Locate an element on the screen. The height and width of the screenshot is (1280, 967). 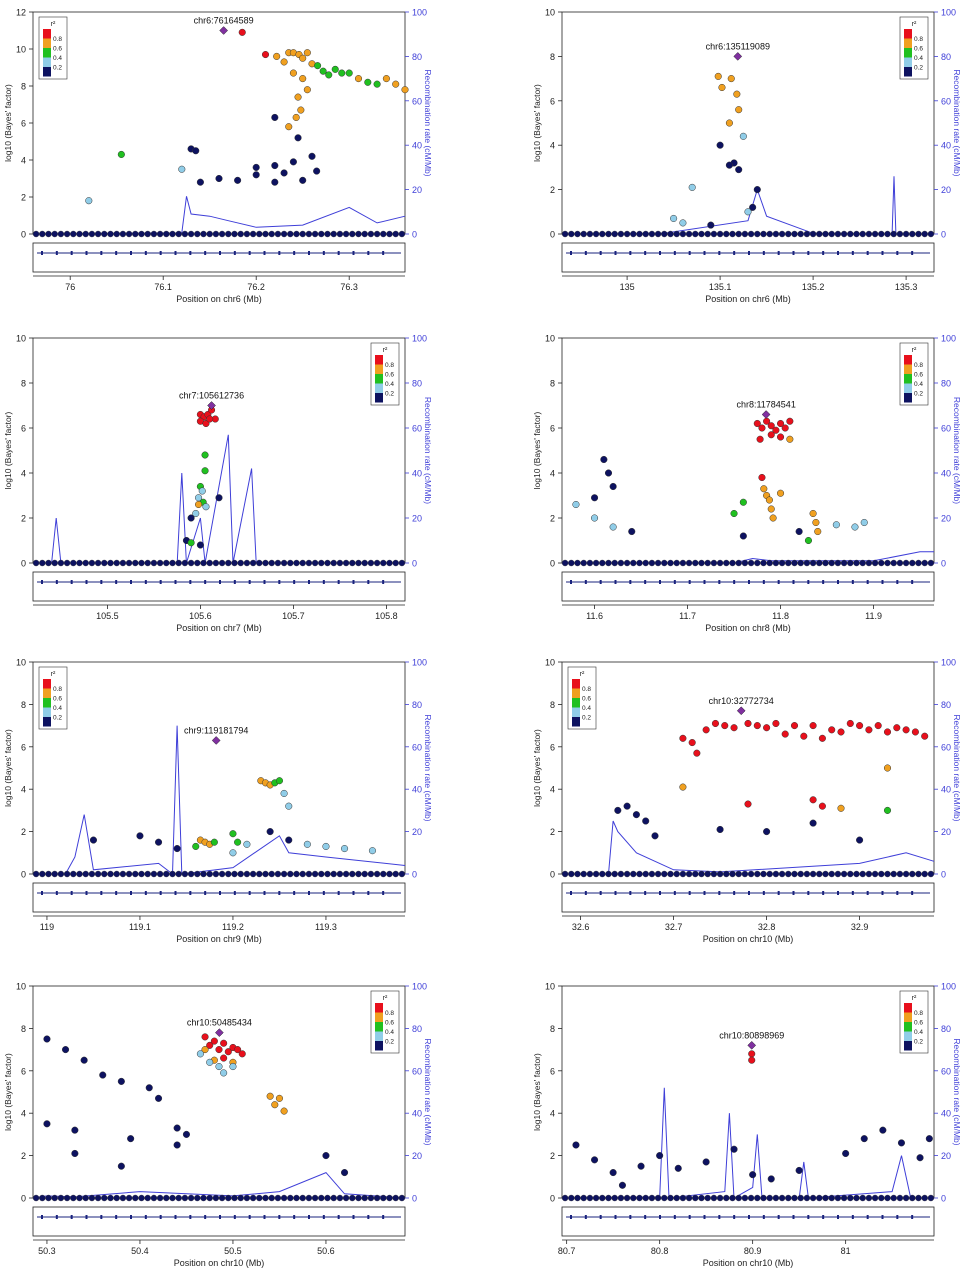
y-tick-label: 8 is located at coordinates (552, 705).